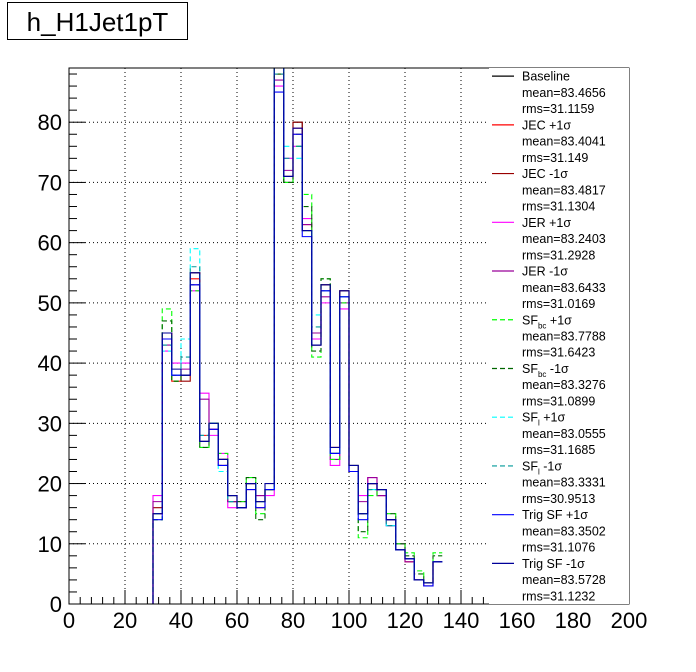 Image resolution: width=696 pixels, height=672 pixels. Describe the element at coordinates (564, 337) in the screenshot. I see `legend-entry-mean: mean=83.7788` at that location.